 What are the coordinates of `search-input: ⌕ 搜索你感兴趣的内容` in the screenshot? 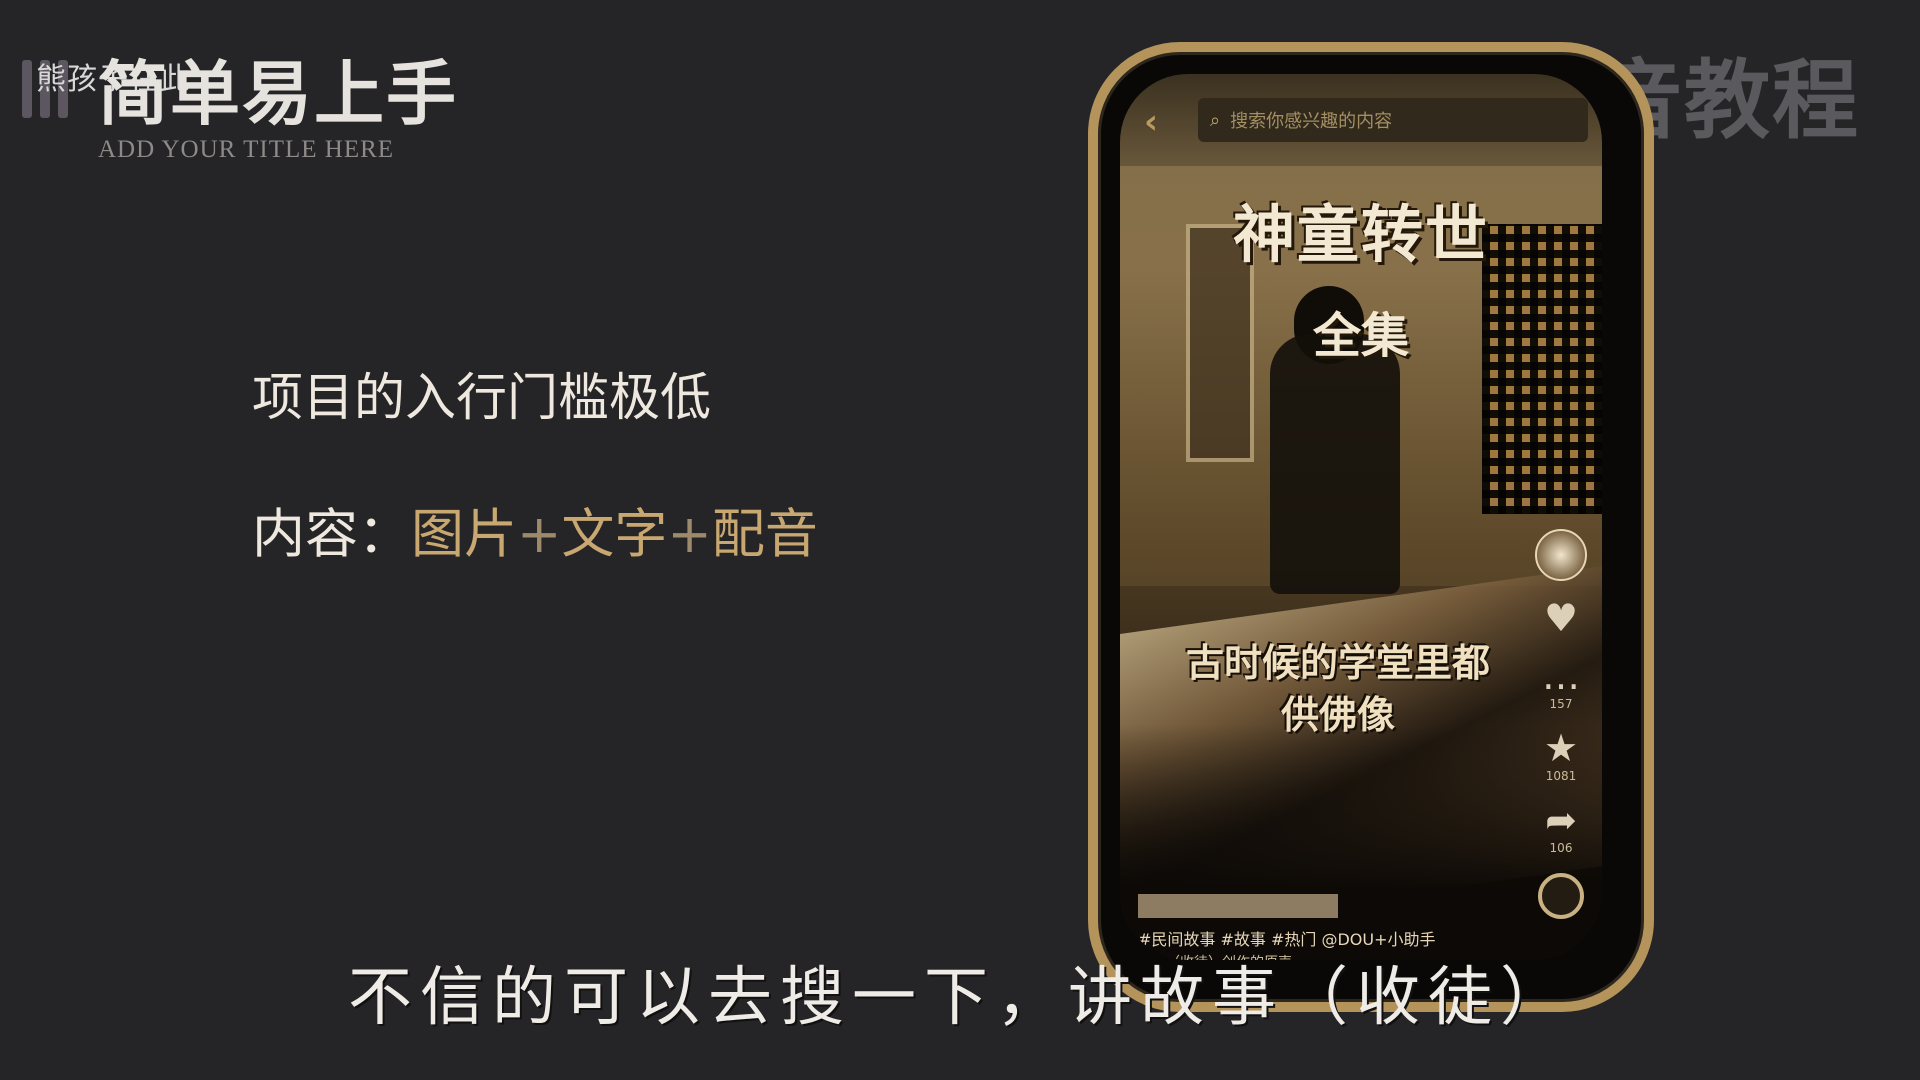 It's located at (1393, 120).